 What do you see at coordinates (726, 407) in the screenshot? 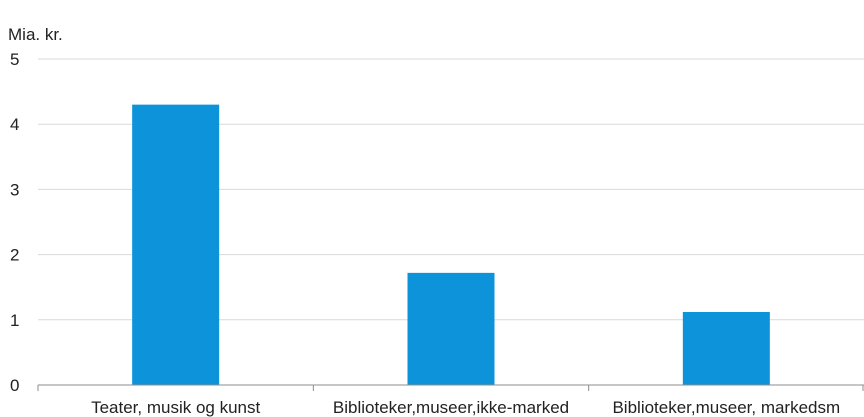
I see `x-tick-label: Biblioteker,museer, markedsm` at bounding box center [726, 407].